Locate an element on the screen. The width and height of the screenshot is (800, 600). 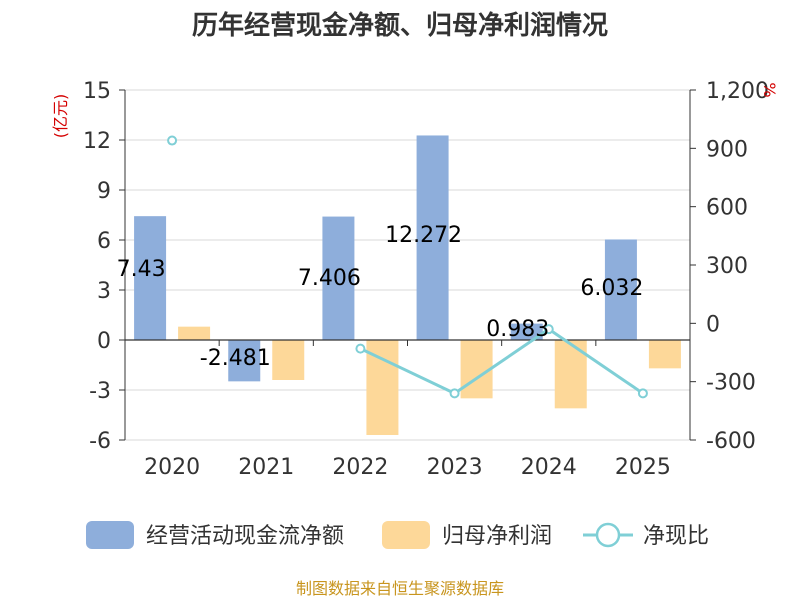
y-right-tick-label: 1,200 is located at coordinates (737, 91).